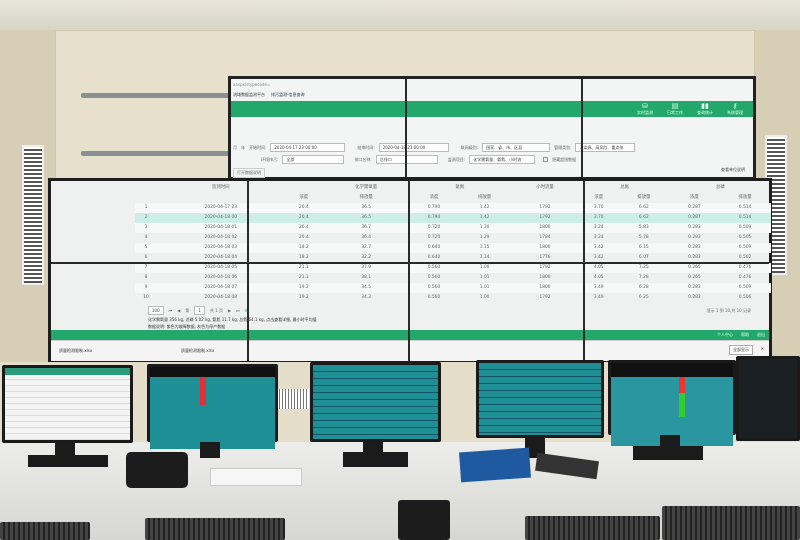 This screenshot has height=540, width=800. What do you see at coordinates (733, 169) in the screenshot?
I see `unit-link: 查看单位说明` at bounding box center [733, 169].